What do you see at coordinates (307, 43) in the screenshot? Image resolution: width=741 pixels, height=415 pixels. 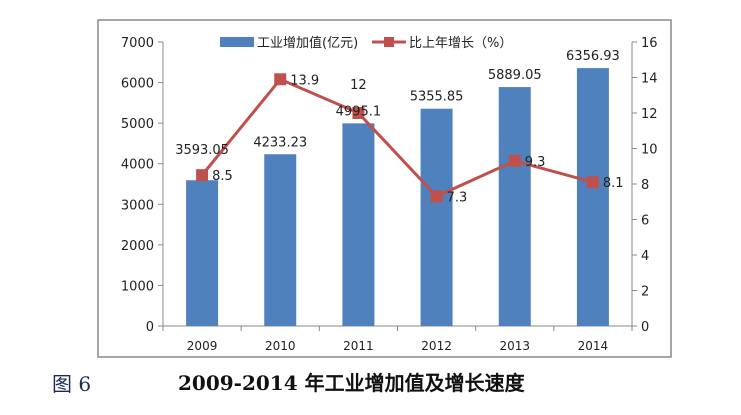 I see `legend-bar-label: 工业增加值(亿元)` at bounding box center [307, 43].